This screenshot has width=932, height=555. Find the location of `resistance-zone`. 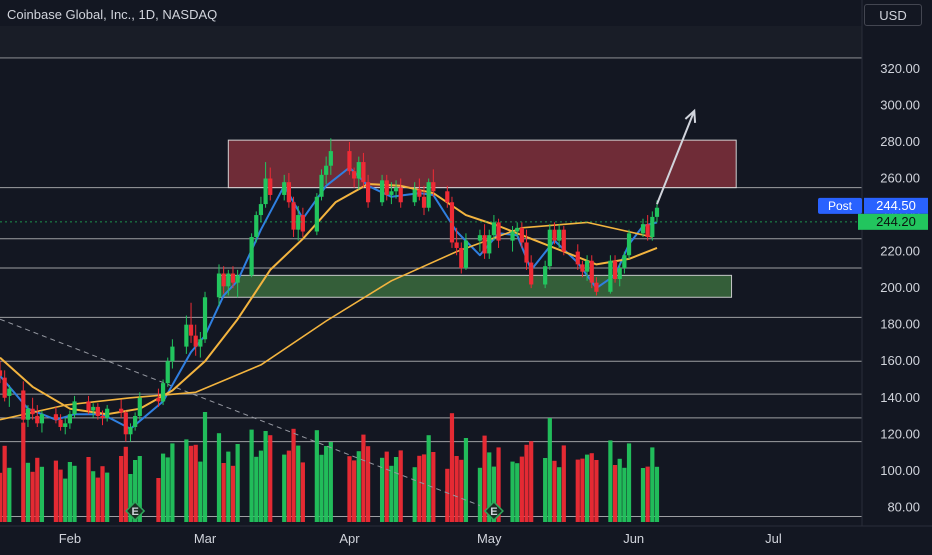

resistance-zone is located at coordinates (482, 164).